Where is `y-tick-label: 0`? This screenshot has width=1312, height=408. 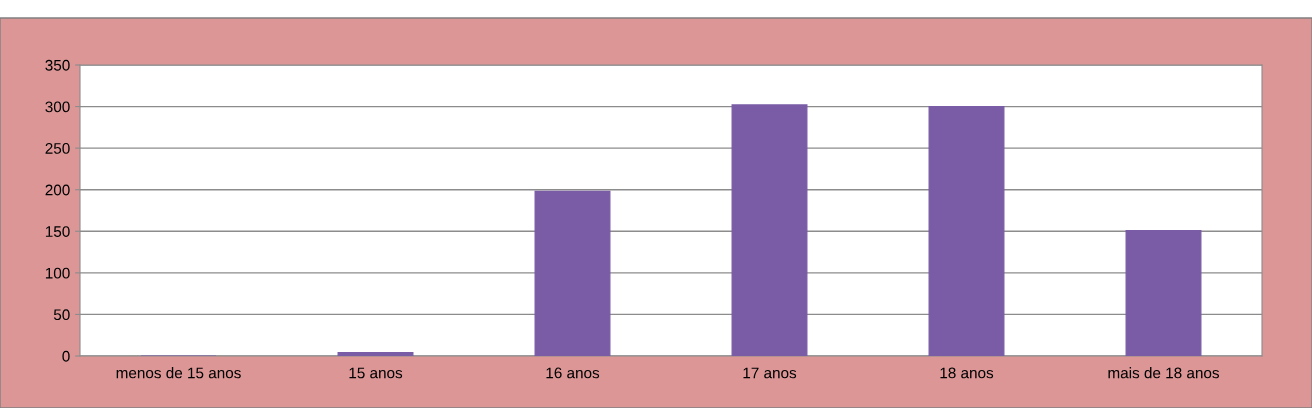 y-tick-label: 0 is located at coordinates (66, 356).